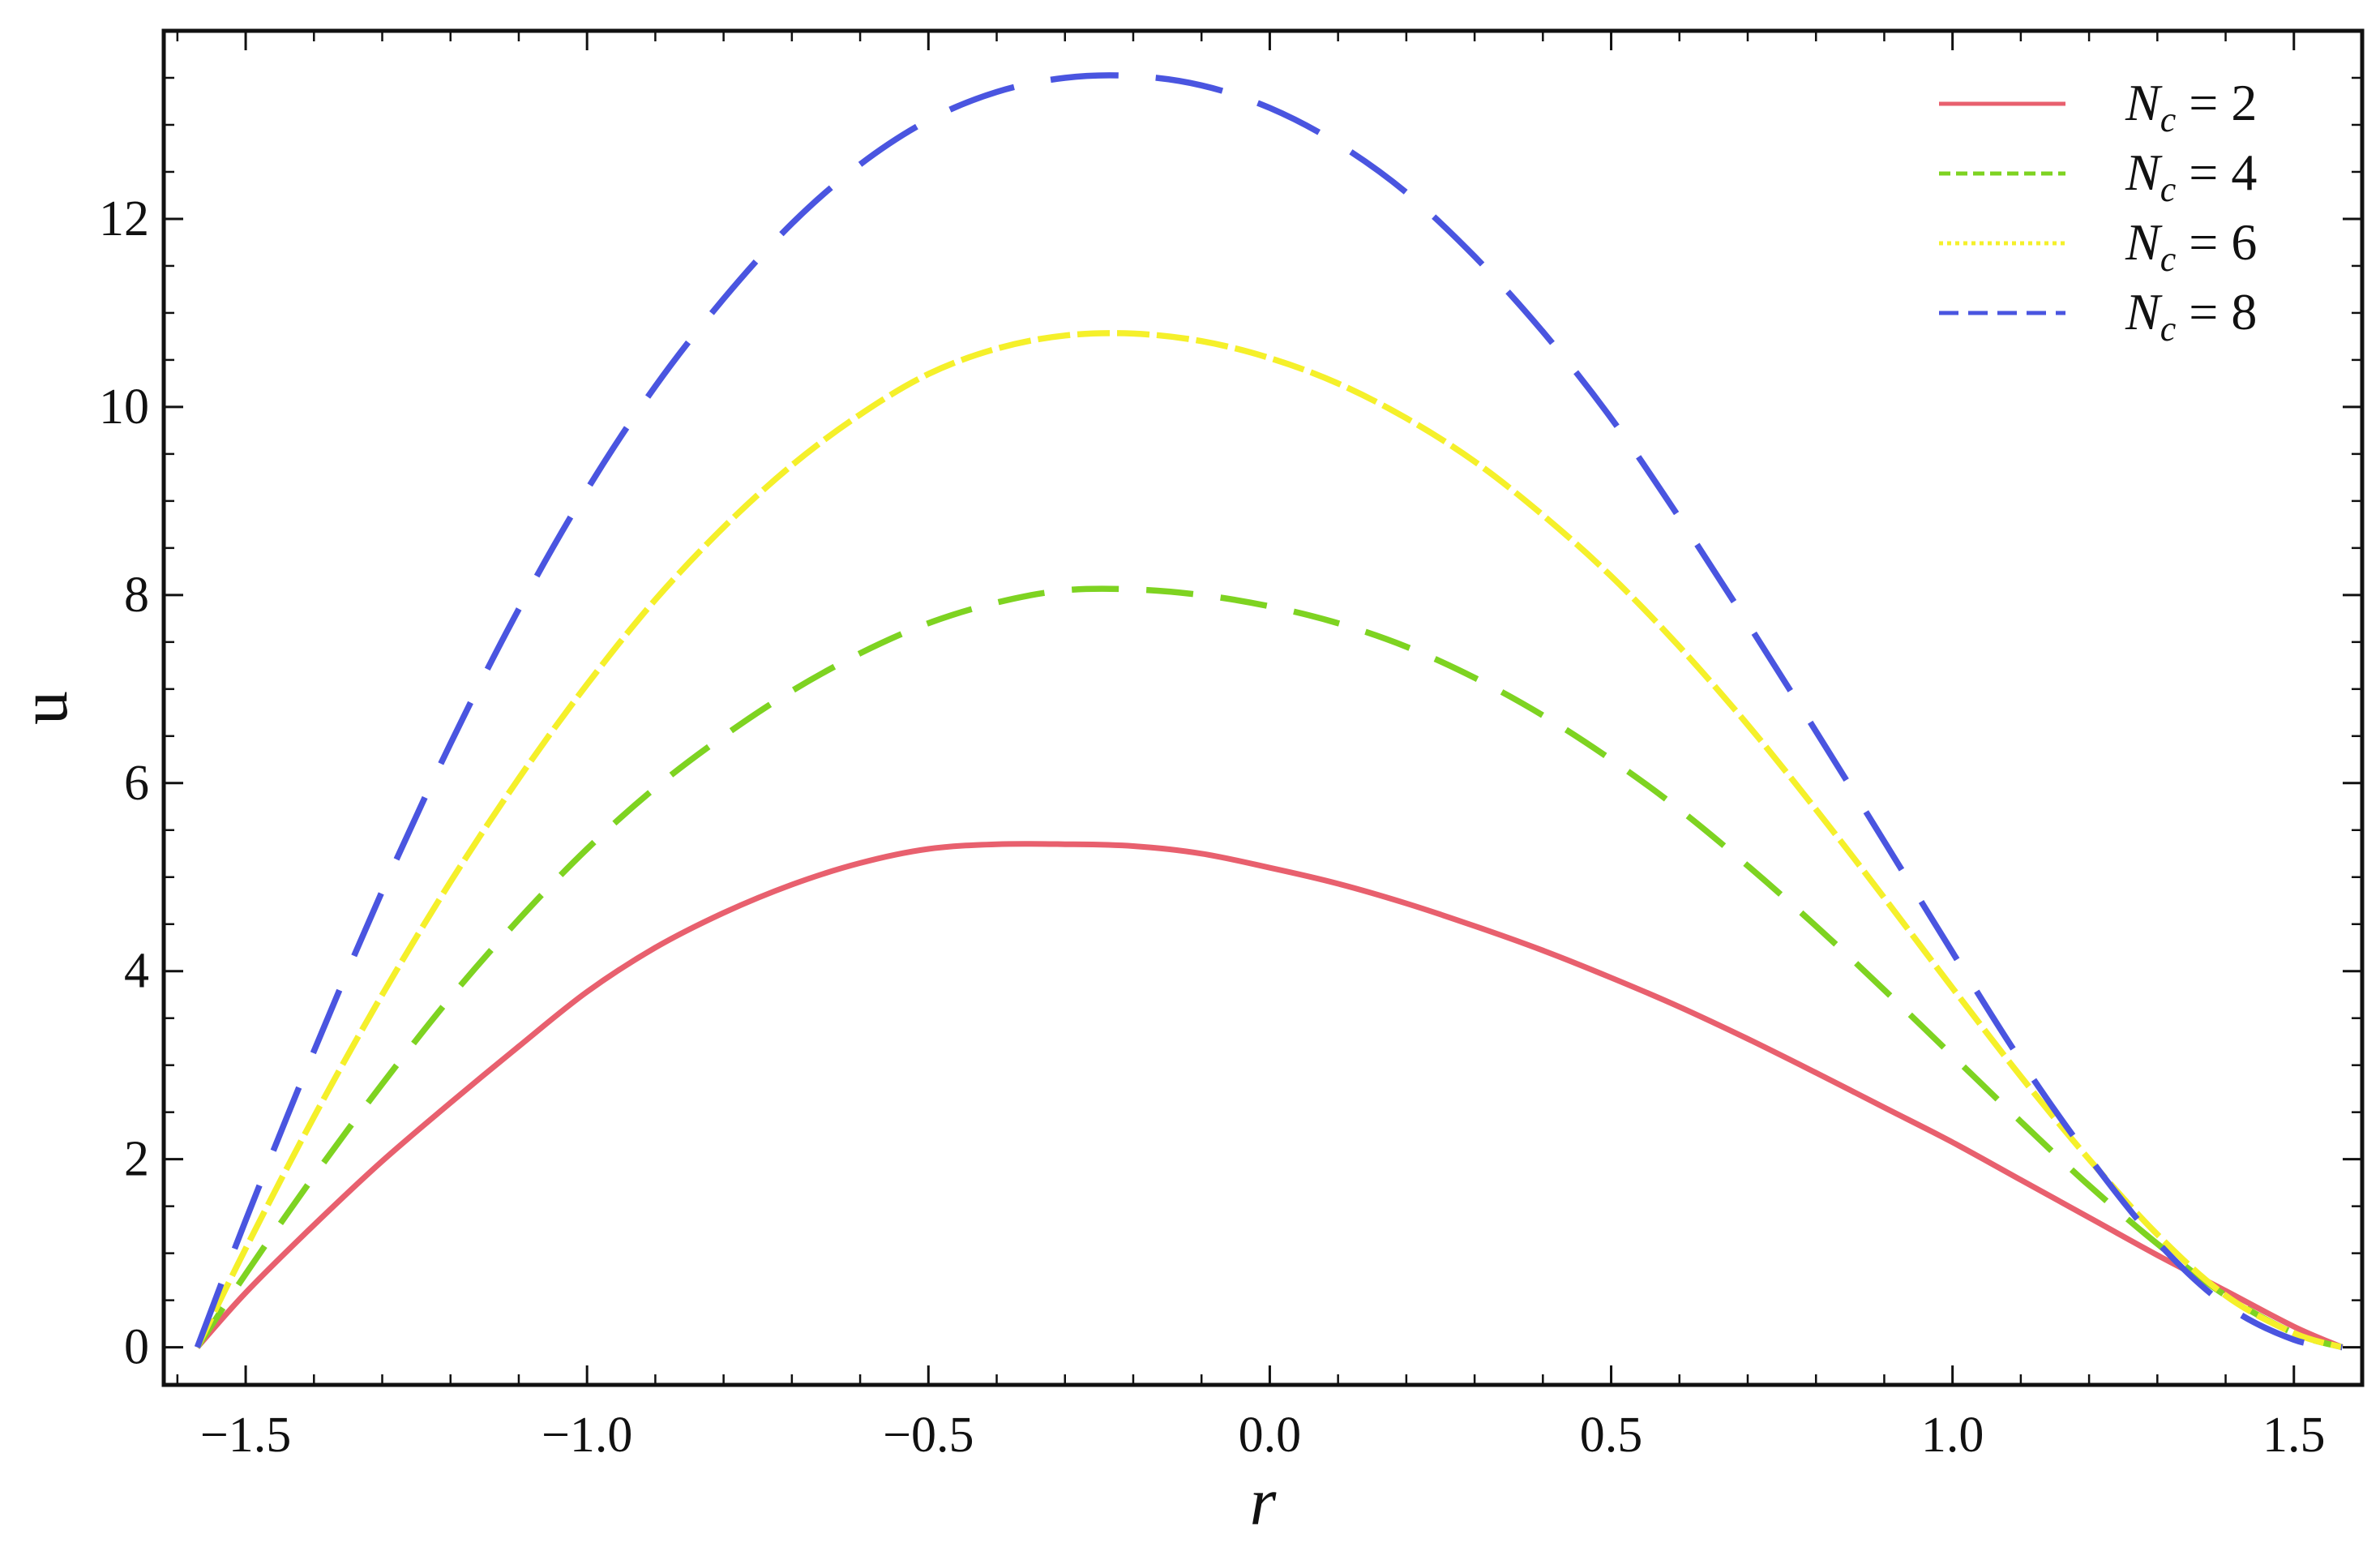  What do you see at coordinates (137, 783) in the screenshot?
I see `y-tick-label: 6` at bounding box center [137, 783].